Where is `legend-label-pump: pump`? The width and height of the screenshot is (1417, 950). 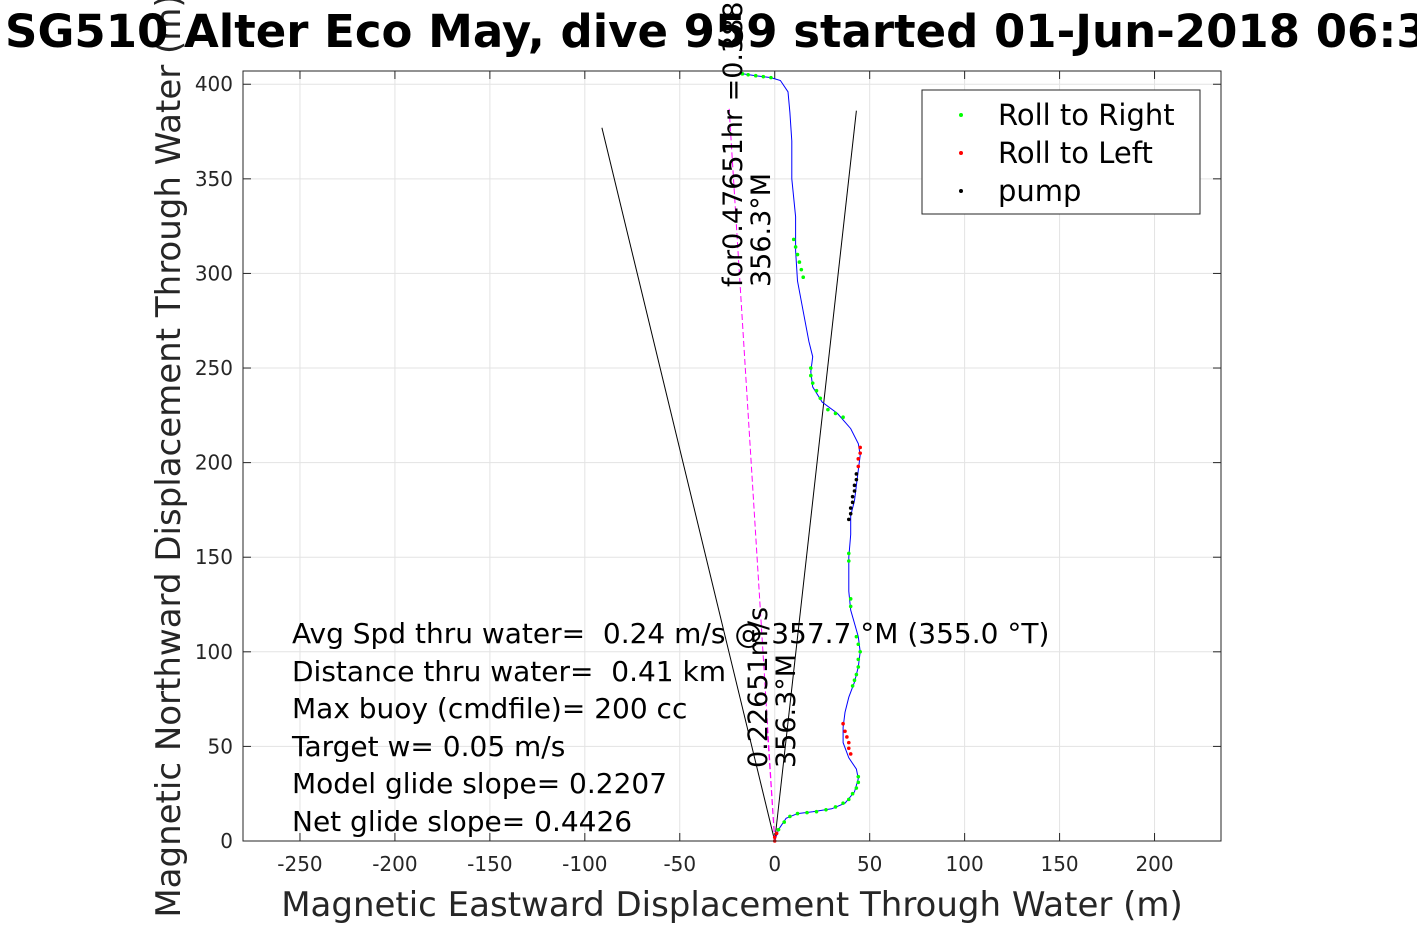
legend-label-pump: pump is located at coordinates (1039, 191).